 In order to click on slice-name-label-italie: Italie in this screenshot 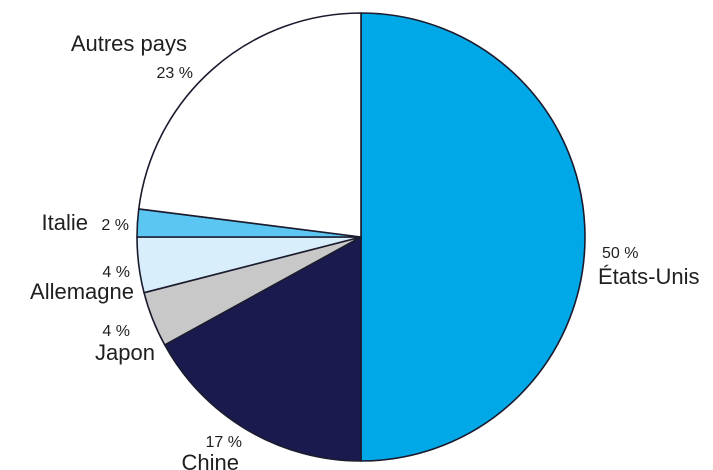, I will do `click(65, 222)`.